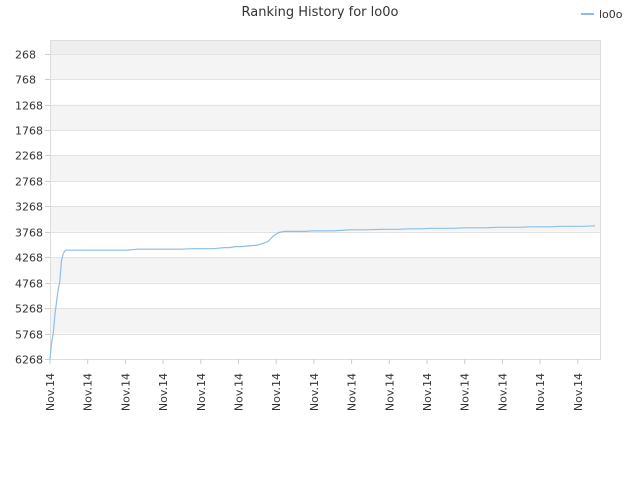 The height and width of the screenshot is (480, 640). Describe the element at coordinates (29, 106) in the screenshot. I see `y-tick-label: 1268` at that location.